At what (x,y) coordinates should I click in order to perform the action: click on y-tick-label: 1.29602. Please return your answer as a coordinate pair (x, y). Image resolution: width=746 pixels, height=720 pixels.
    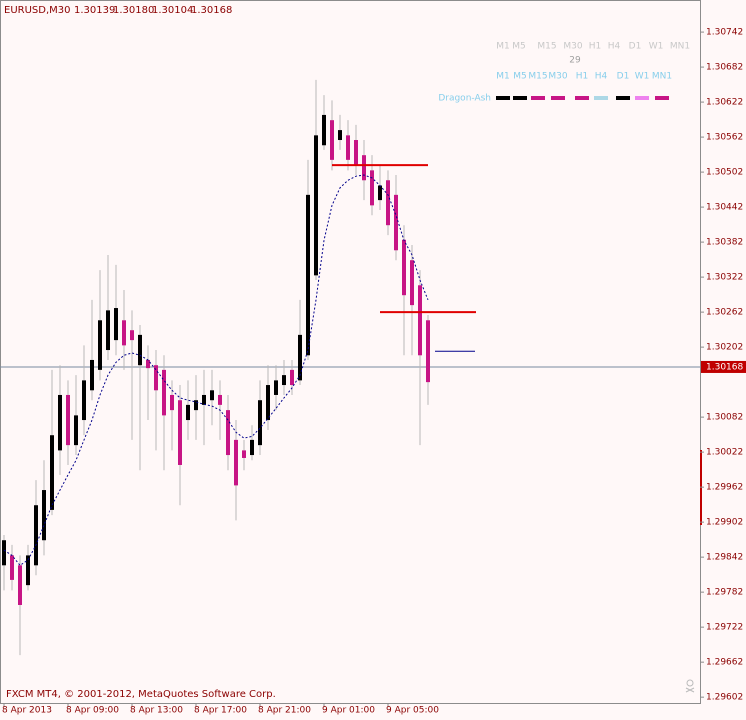
    Looking at the image, I should click on (724, 698).